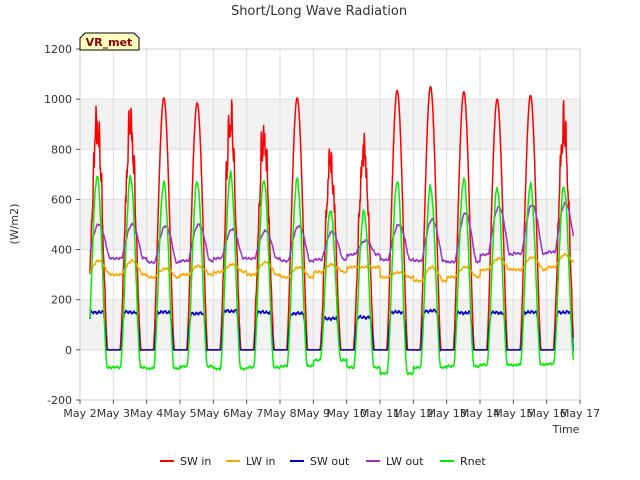  Describe the element at coordinates (330, 461) in the screenshot. I see `legend-label: SW out` at that location.